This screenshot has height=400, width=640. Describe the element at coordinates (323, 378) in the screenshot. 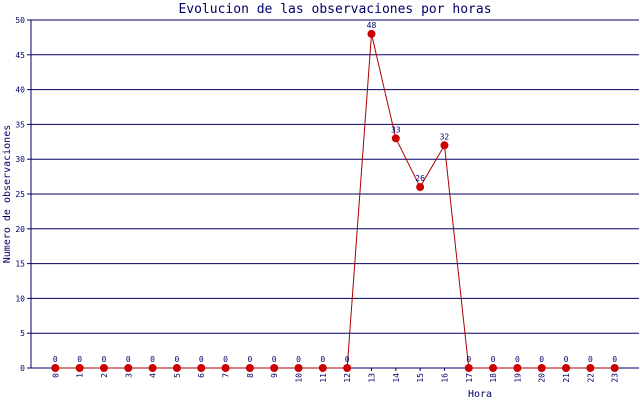

I see `x-tick-label: 11` at that location.